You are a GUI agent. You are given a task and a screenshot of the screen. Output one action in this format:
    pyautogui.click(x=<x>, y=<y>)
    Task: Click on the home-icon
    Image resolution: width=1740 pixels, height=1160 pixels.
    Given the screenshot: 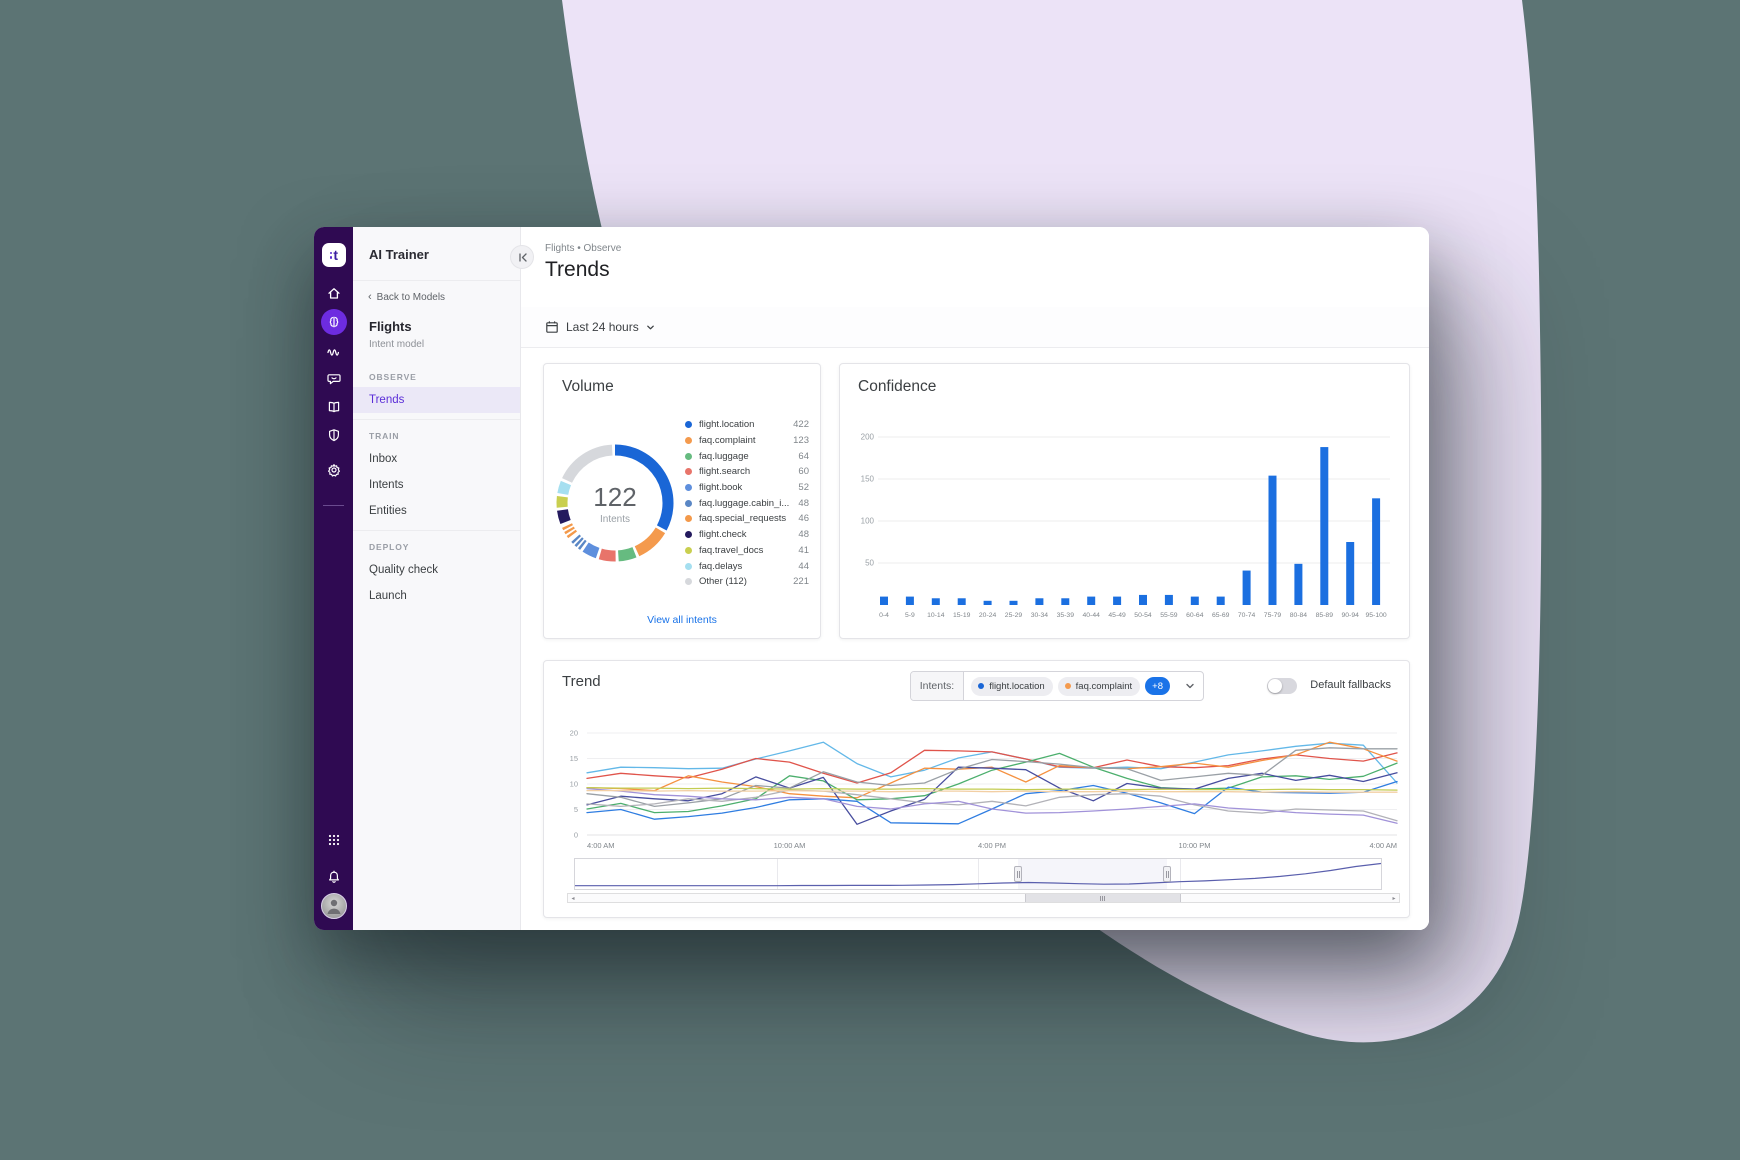 What is the action you would take?
    pyautogui.click(x=334, y=293)
    